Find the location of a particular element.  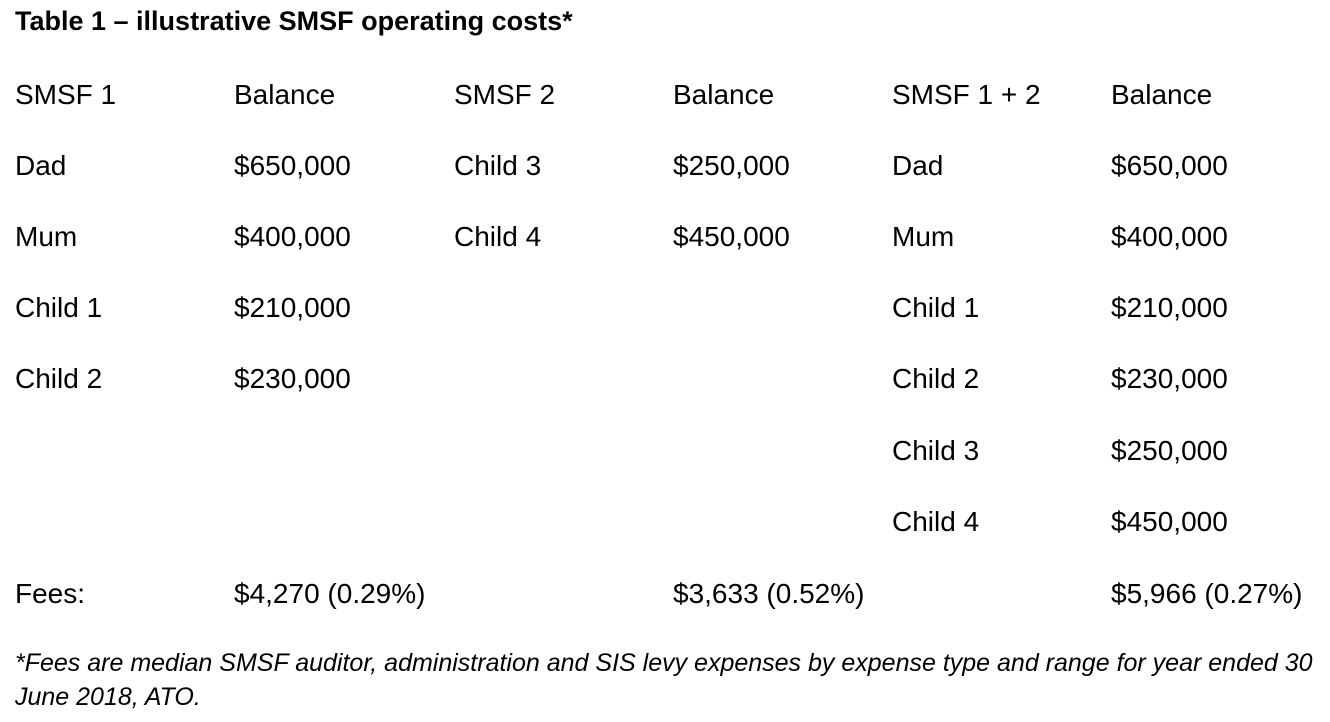

fees-combined: $5,966 (0.27%) is located at coordinates (1207, 593).